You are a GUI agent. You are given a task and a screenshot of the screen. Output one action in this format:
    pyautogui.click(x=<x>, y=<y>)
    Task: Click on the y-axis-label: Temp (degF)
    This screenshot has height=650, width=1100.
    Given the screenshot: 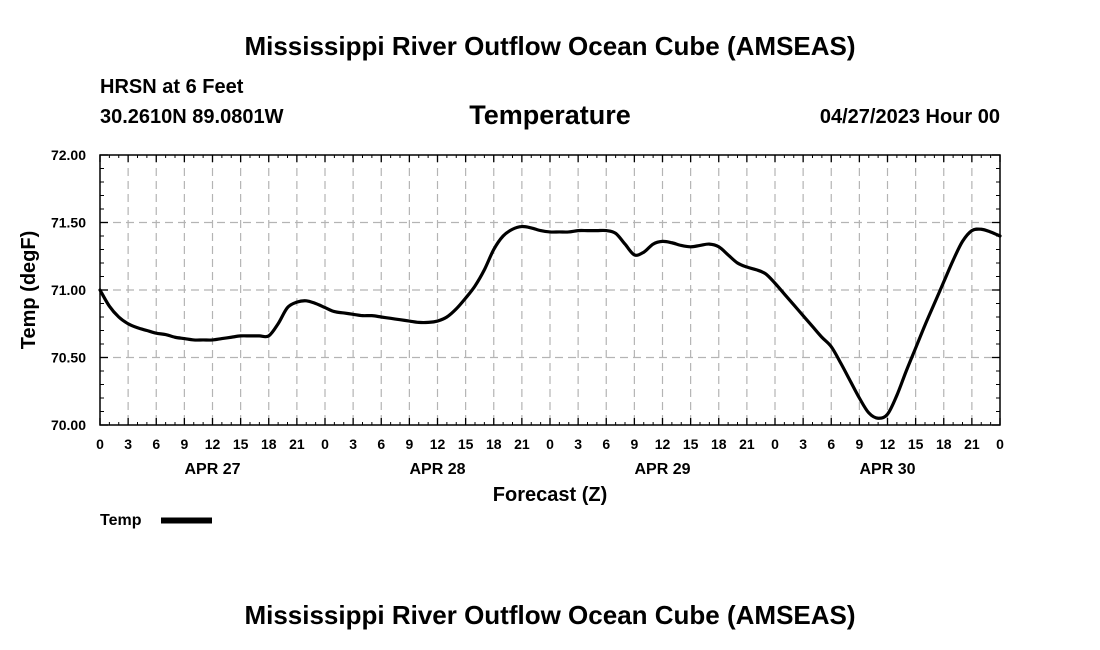 What is the action you would take?
    pyautogui.click(x=29, y=290)
    